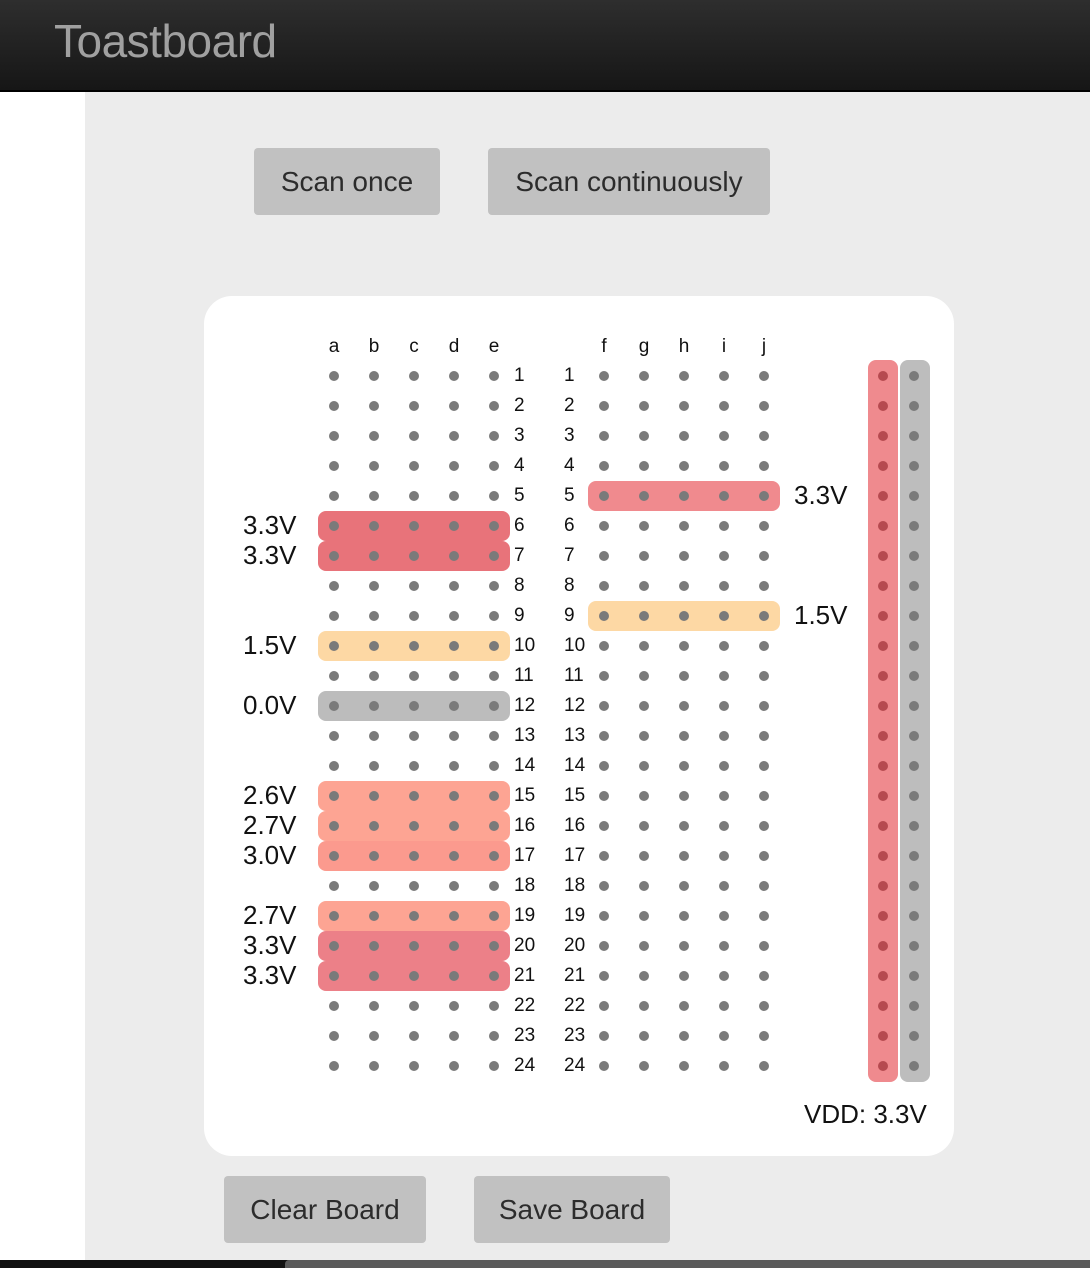  I want to click on ground-rail, so click(915, 721).